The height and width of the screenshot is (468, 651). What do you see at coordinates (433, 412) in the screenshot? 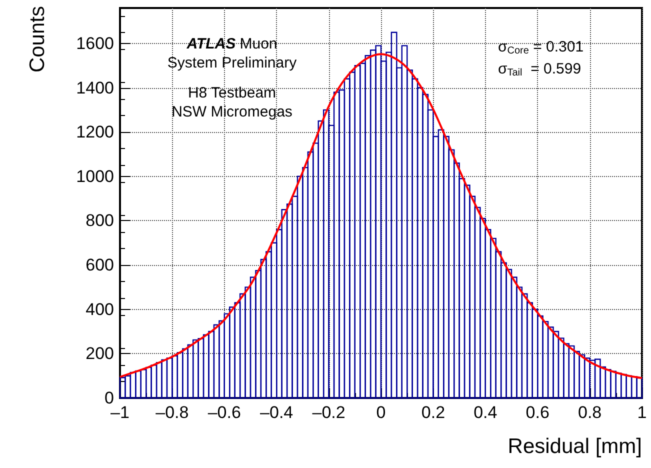
I see `x-tick-label: 0.2` at bounding box center [433, 412].